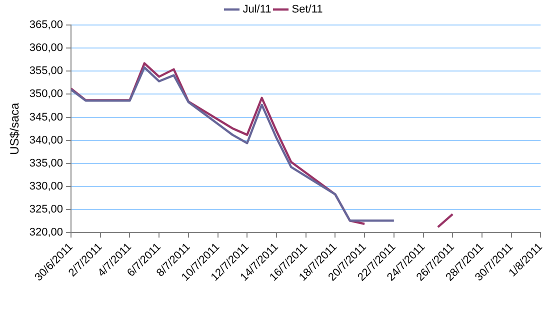  What do you see at coordinates (46, 71) in the screenshot?
I see `y-tick-label: 355,00` at bounding box center [46, 71].